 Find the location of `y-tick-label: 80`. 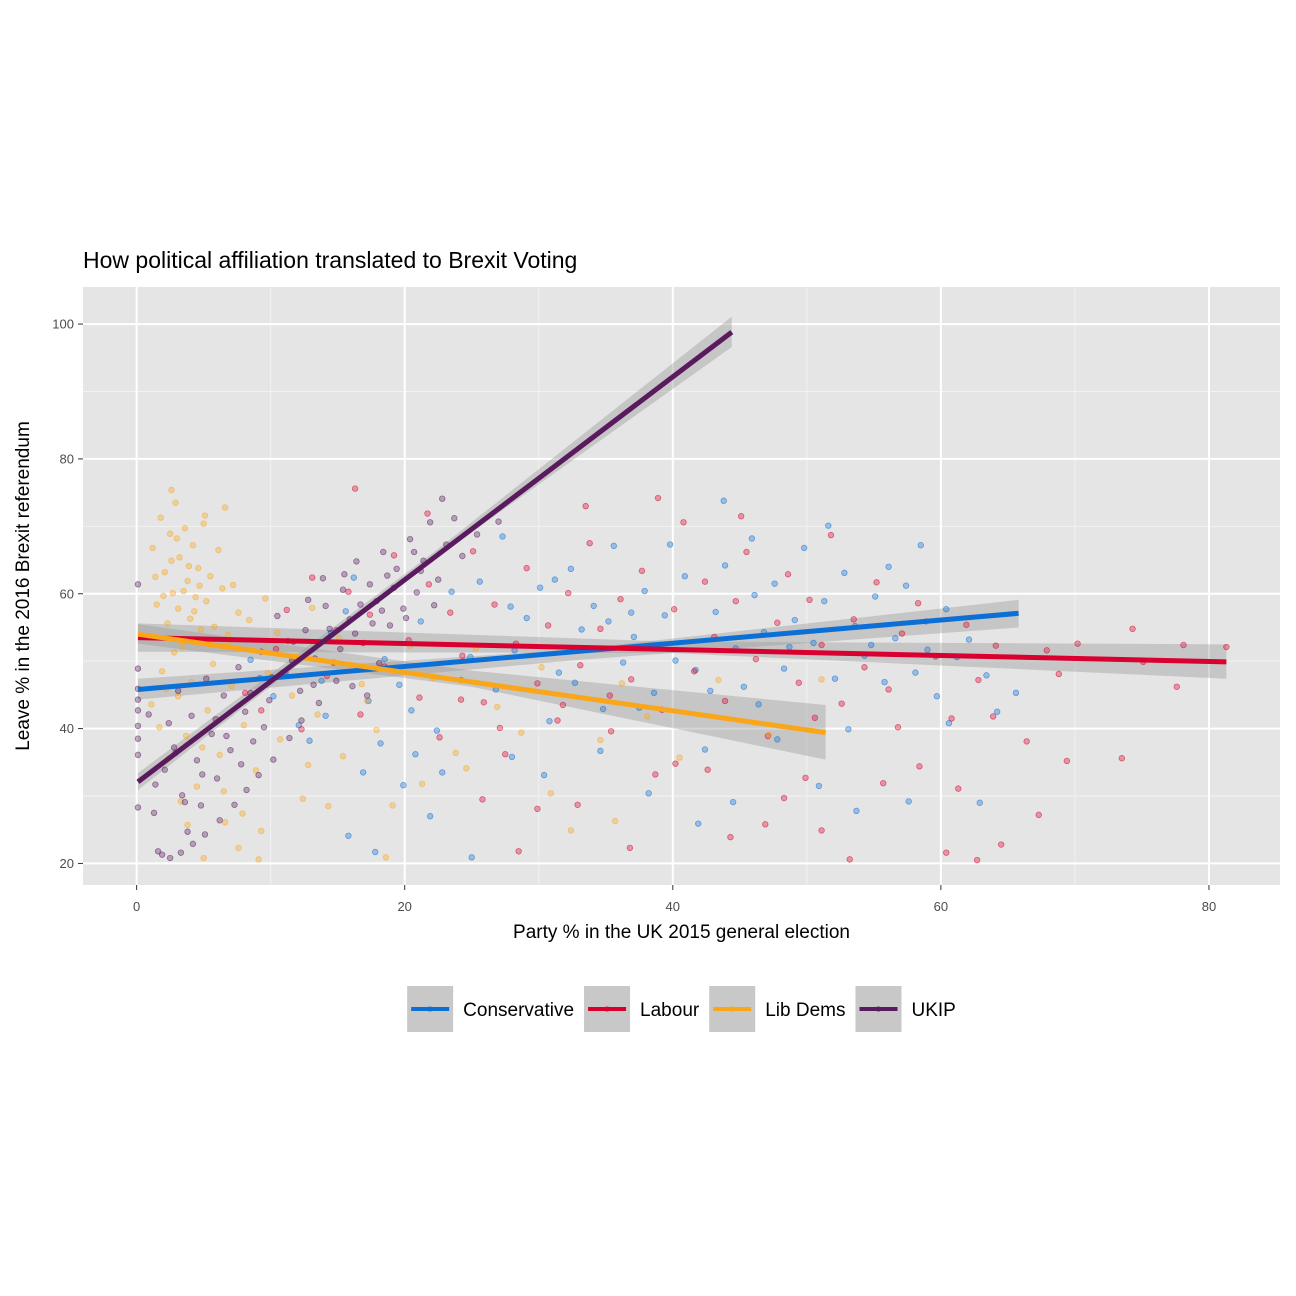

y-tick-label: 80 is located at coordinates (67, 458).